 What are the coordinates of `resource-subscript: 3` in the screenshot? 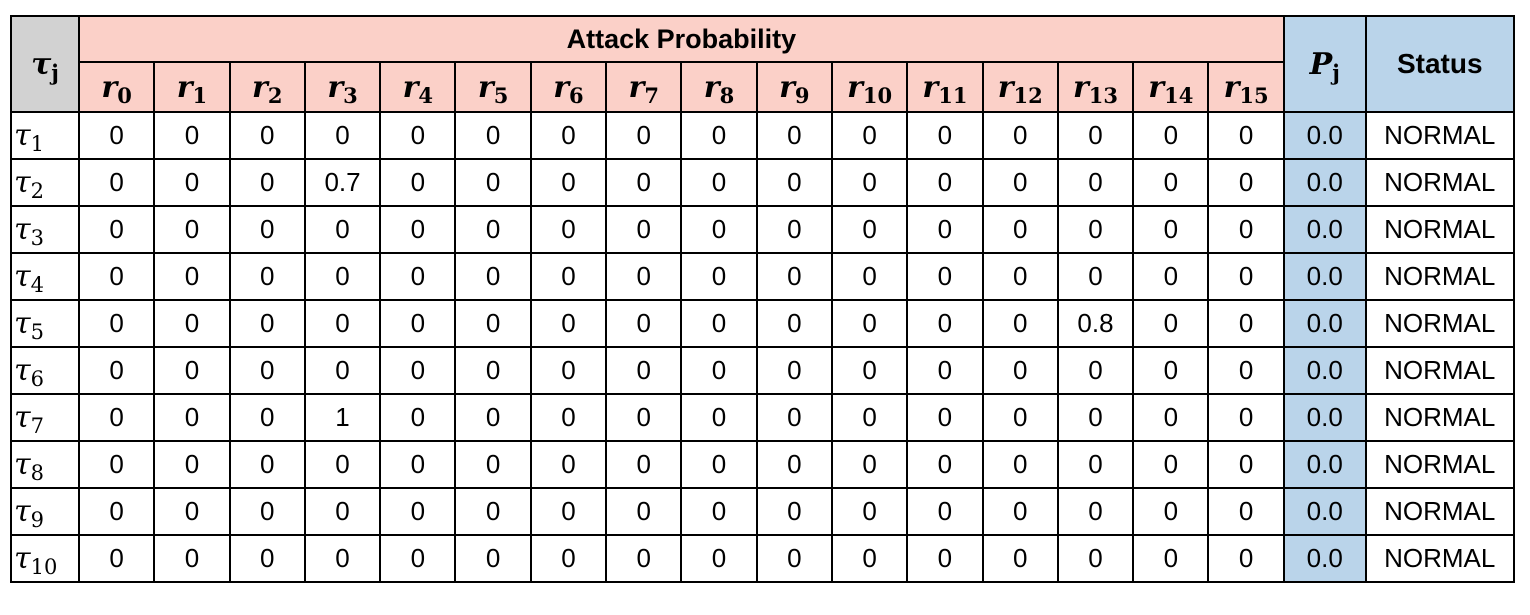 It's located at (350, 95).